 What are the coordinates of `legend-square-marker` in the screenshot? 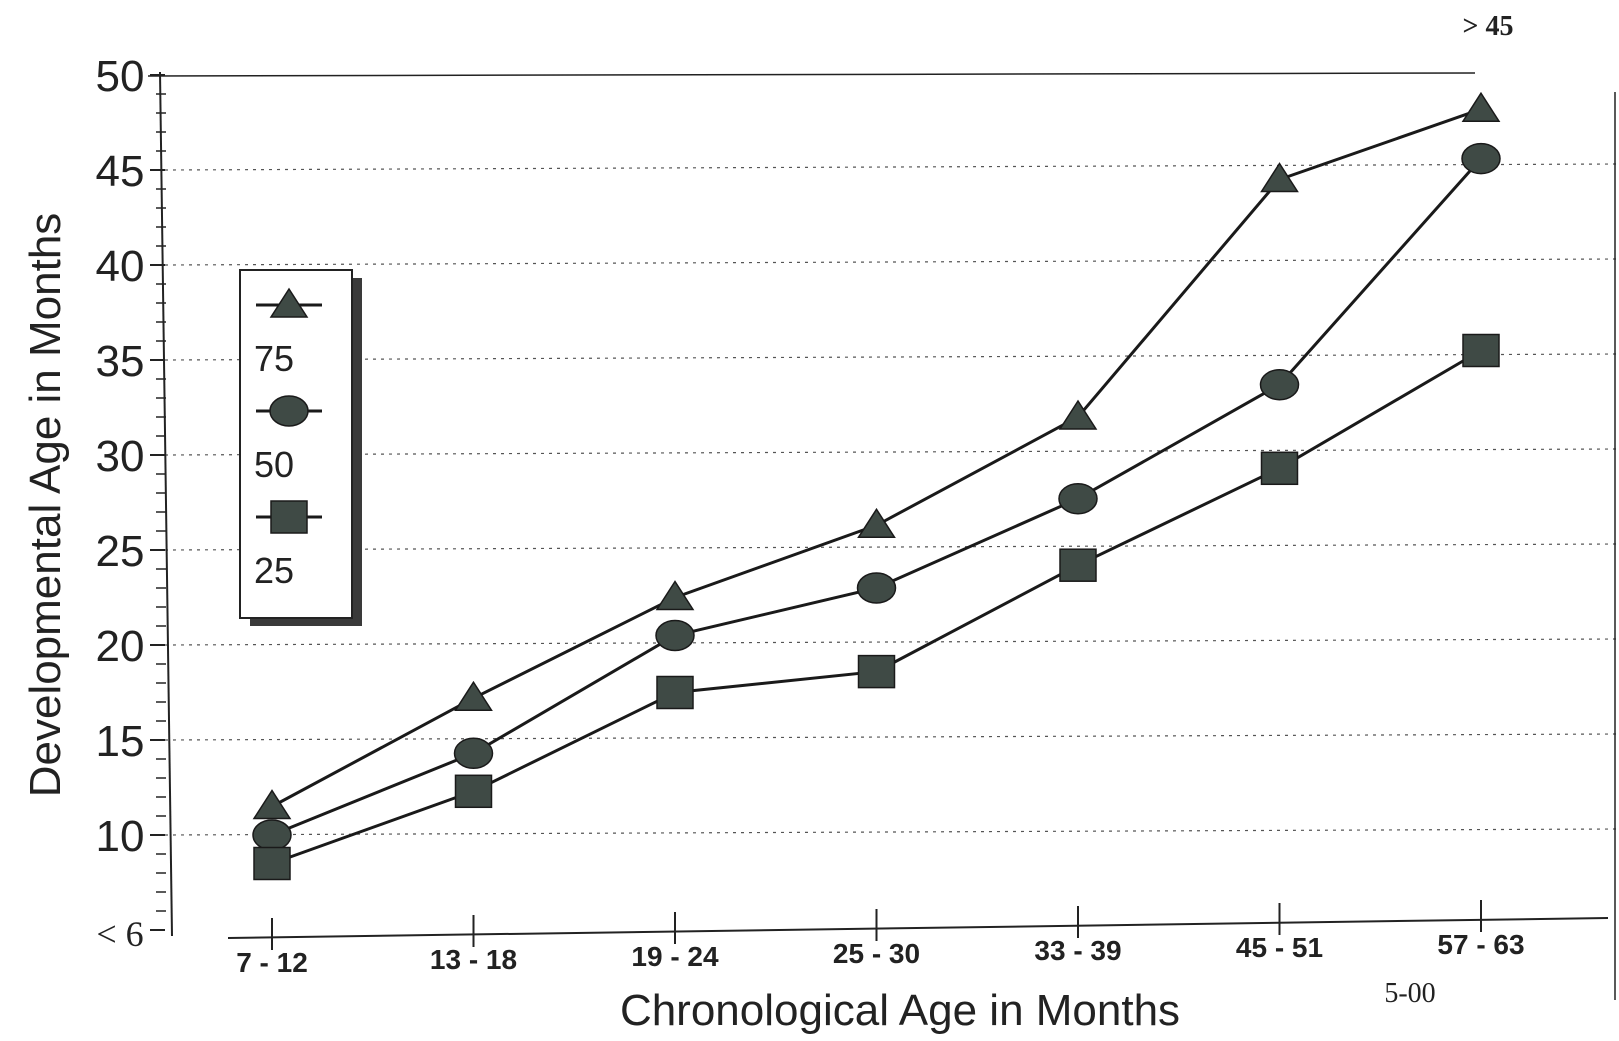 It's located at (289, 517).